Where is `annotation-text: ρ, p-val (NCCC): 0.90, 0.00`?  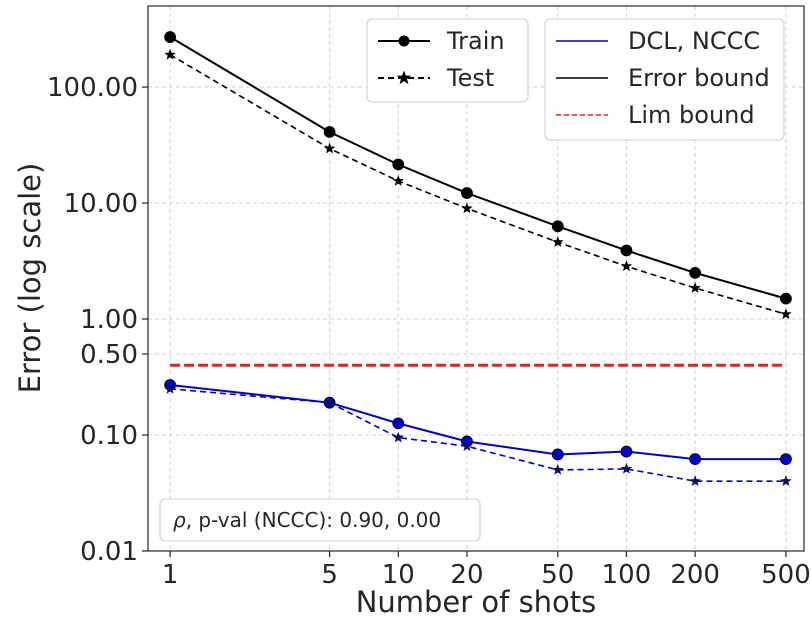 annotation-text: ρ, p-val (NCCC): 0.90, 0.00 is located at coordinates (307, 520).